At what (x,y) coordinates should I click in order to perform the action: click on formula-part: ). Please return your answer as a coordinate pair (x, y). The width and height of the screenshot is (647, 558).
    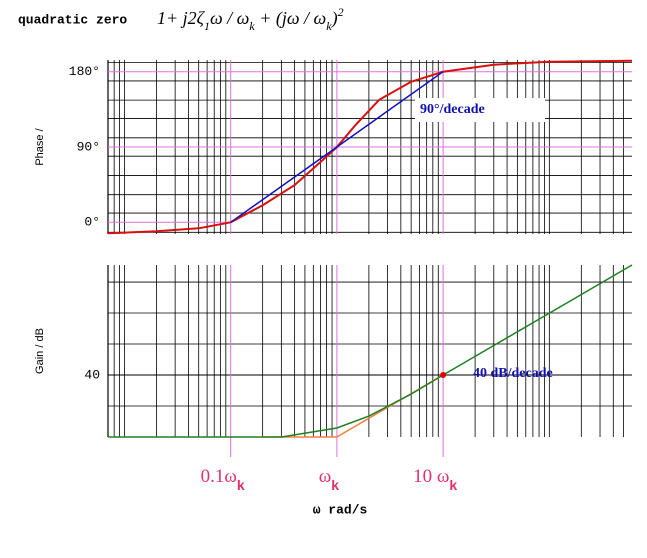
    Looking at the image, I should click on (334, 18).